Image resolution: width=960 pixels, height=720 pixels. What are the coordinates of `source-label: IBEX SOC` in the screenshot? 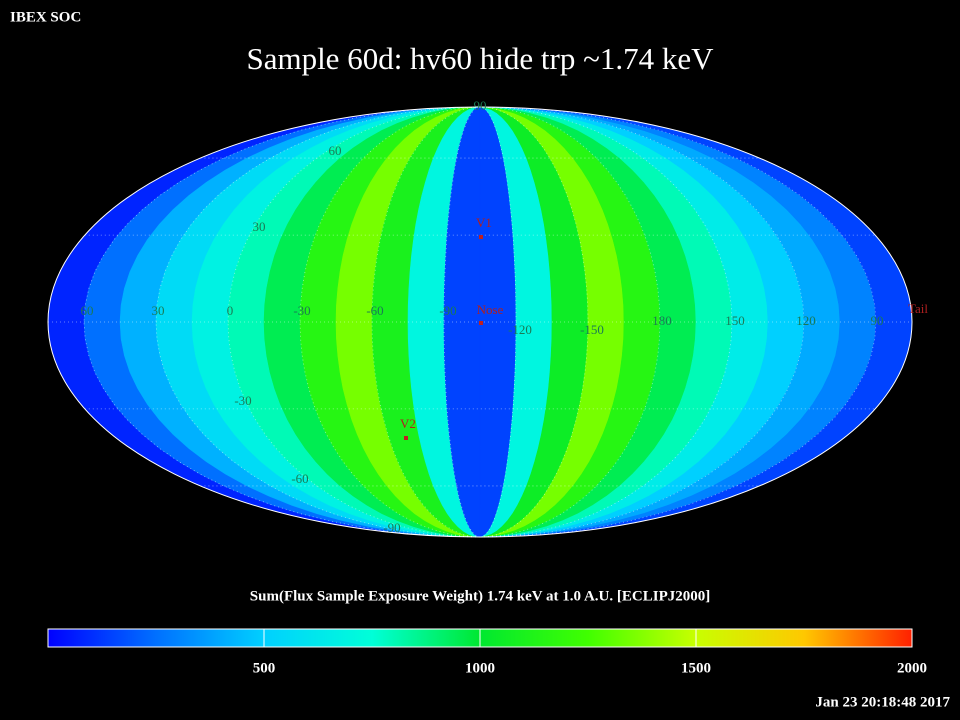 It's located at (45, 17).